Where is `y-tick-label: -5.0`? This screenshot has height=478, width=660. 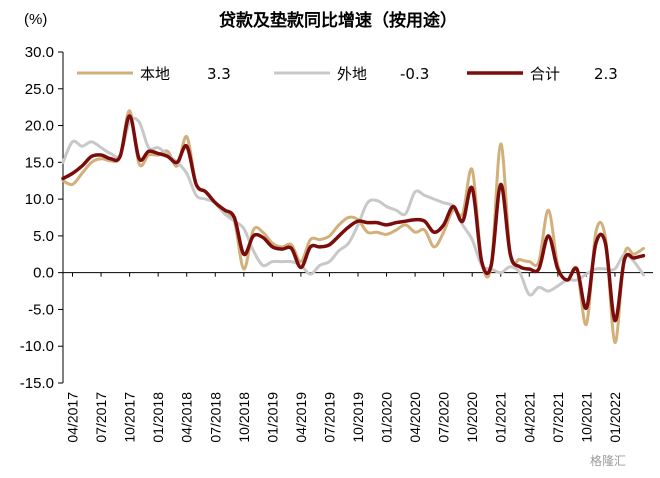
y-tick-label: -5.0 is located at coordinates (41, 309).